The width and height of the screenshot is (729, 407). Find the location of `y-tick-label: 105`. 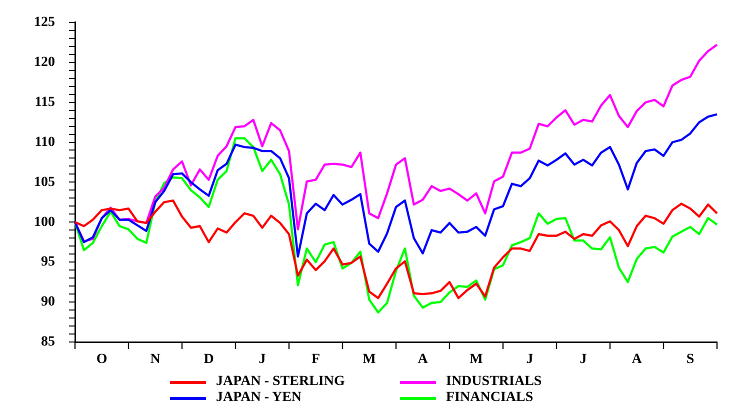

y-tick-label: 105 is located at coordinates (44, 182).